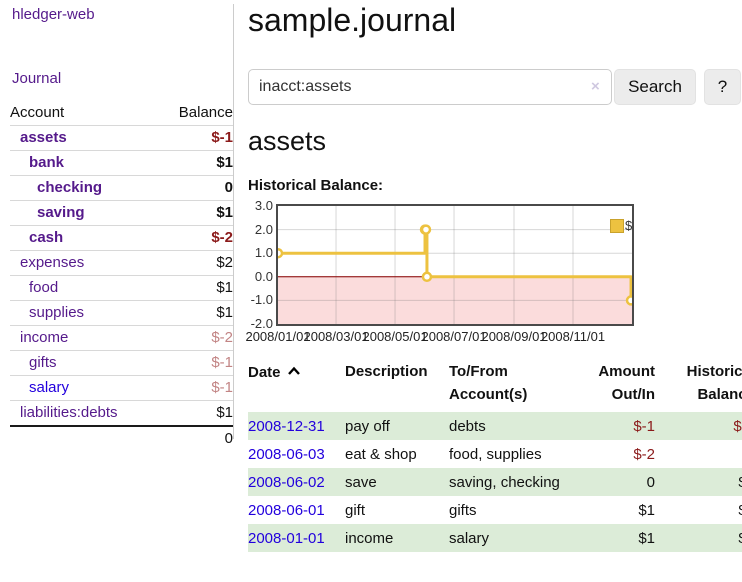  What do you see at coordinates (37, 78) in the screenshot?
I see `sidebar-item-journal: Journal` at bounding box center [37, 78].